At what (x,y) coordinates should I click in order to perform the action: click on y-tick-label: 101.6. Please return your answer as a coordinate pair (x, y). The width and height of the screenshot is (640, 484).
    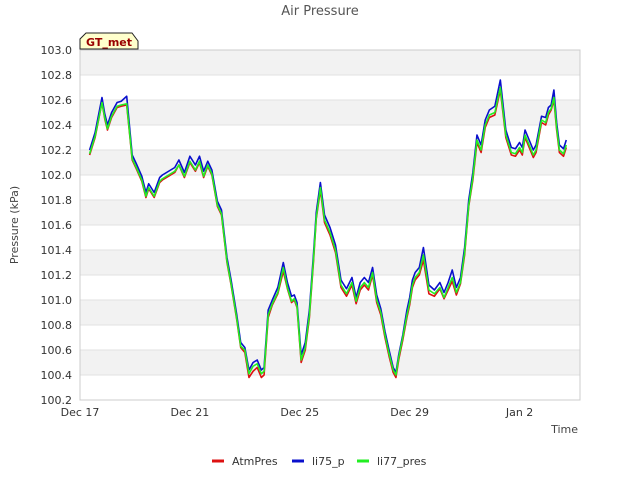
    Looking at the image, I should click on (57, 225).